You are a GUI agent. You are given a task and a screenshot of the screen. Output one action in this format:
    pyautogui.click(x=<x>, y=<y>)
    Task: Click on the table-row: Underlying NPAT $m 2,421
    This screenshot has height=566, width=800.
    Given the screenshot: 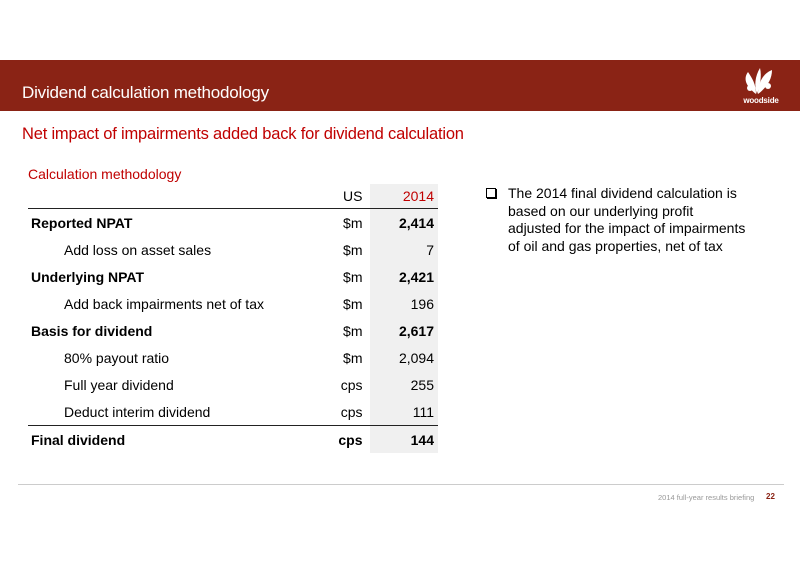 What is the action you would take?
    pyautogui.click(x=233, y=276)
    